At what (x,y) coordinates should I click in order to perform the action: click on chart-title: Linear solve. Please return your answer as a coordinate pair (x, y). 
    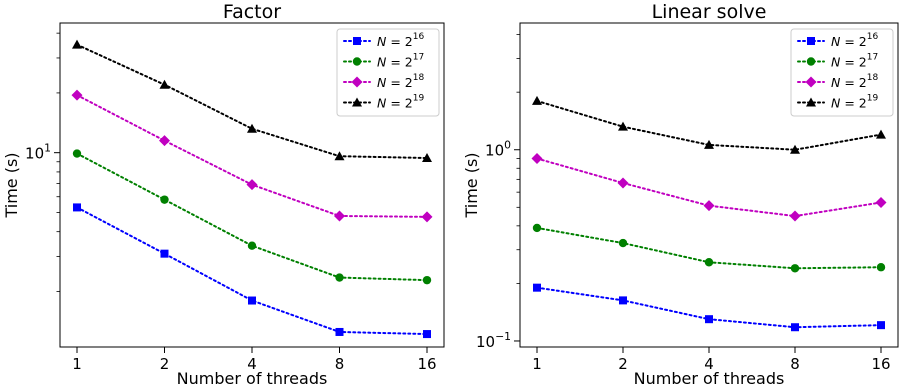
    Looking at the image, I should click on (709, 12).